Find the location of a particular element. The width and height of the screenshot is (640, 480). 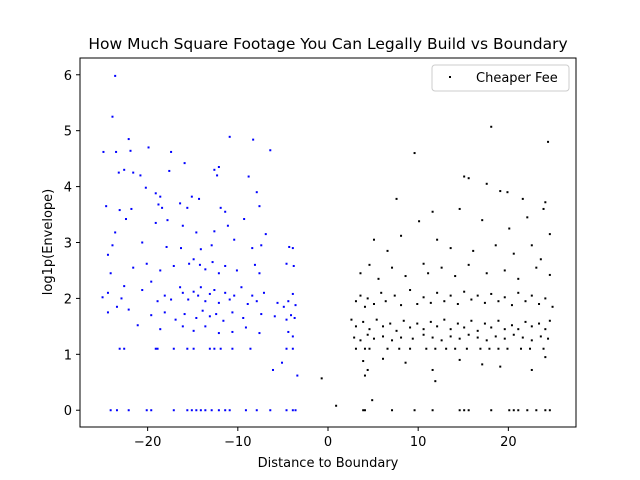

y-tick-label: 2 is located at coordinates (68, 299).